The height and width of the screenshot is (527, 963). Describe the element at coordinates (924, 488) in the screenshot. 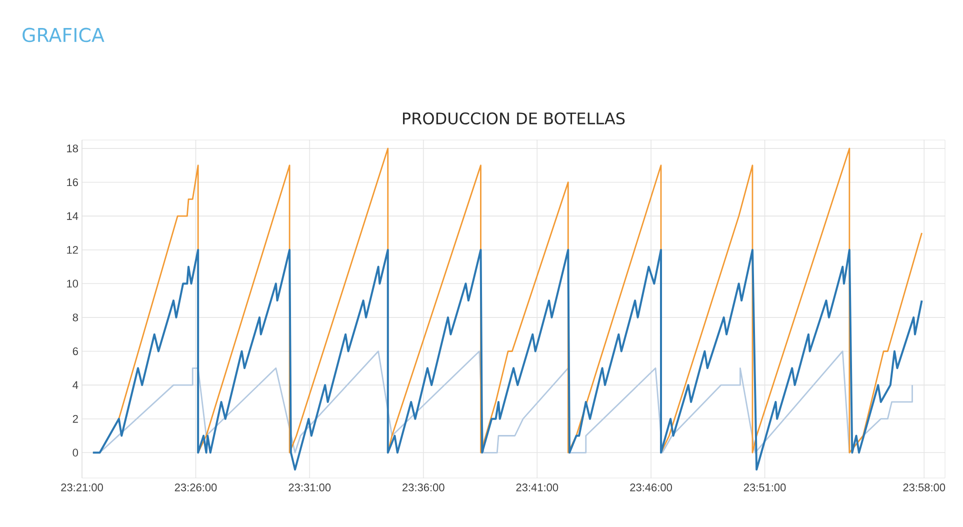

I see `x-tick-label: 23:58:00` at that location.